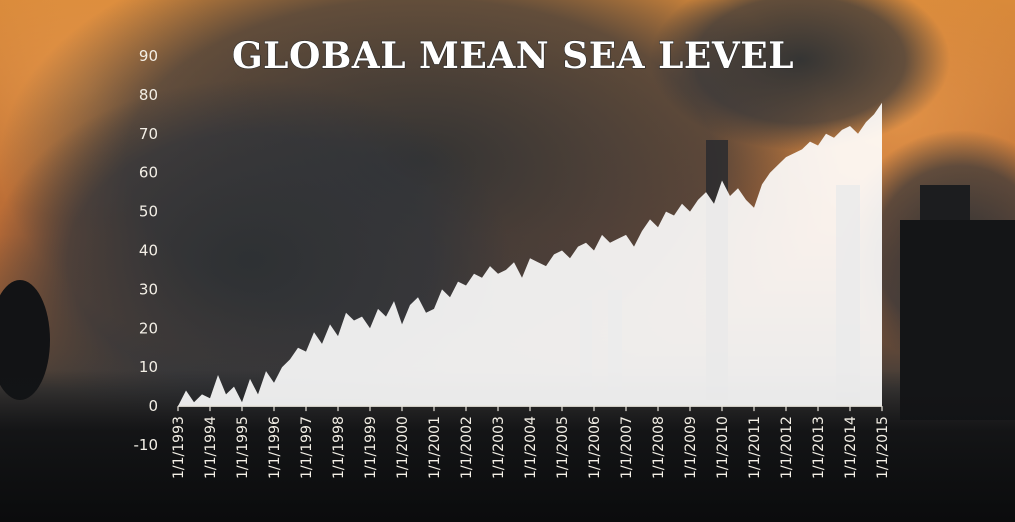 The width and height of the screenshot is (1015, 522). Describe the element at coordinates (148, 134) in the screenshot. I see `y-tick-label: 70` at that location.